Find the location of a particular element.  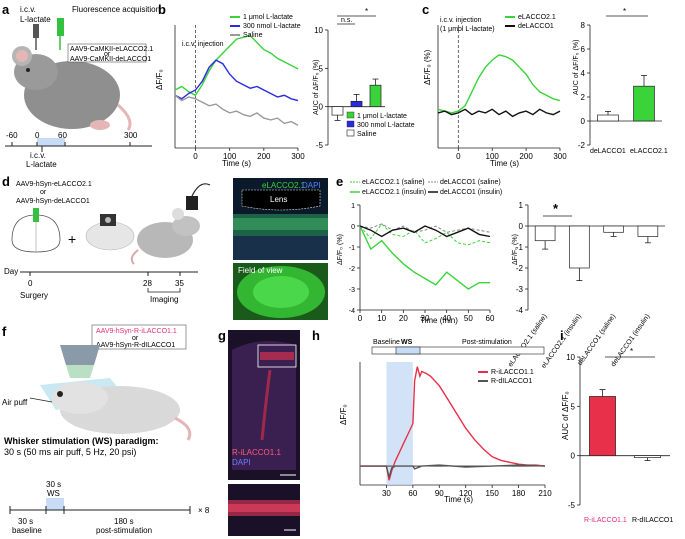

b-trace-x-tick-label: 200 is located at coordinates (264, 156).